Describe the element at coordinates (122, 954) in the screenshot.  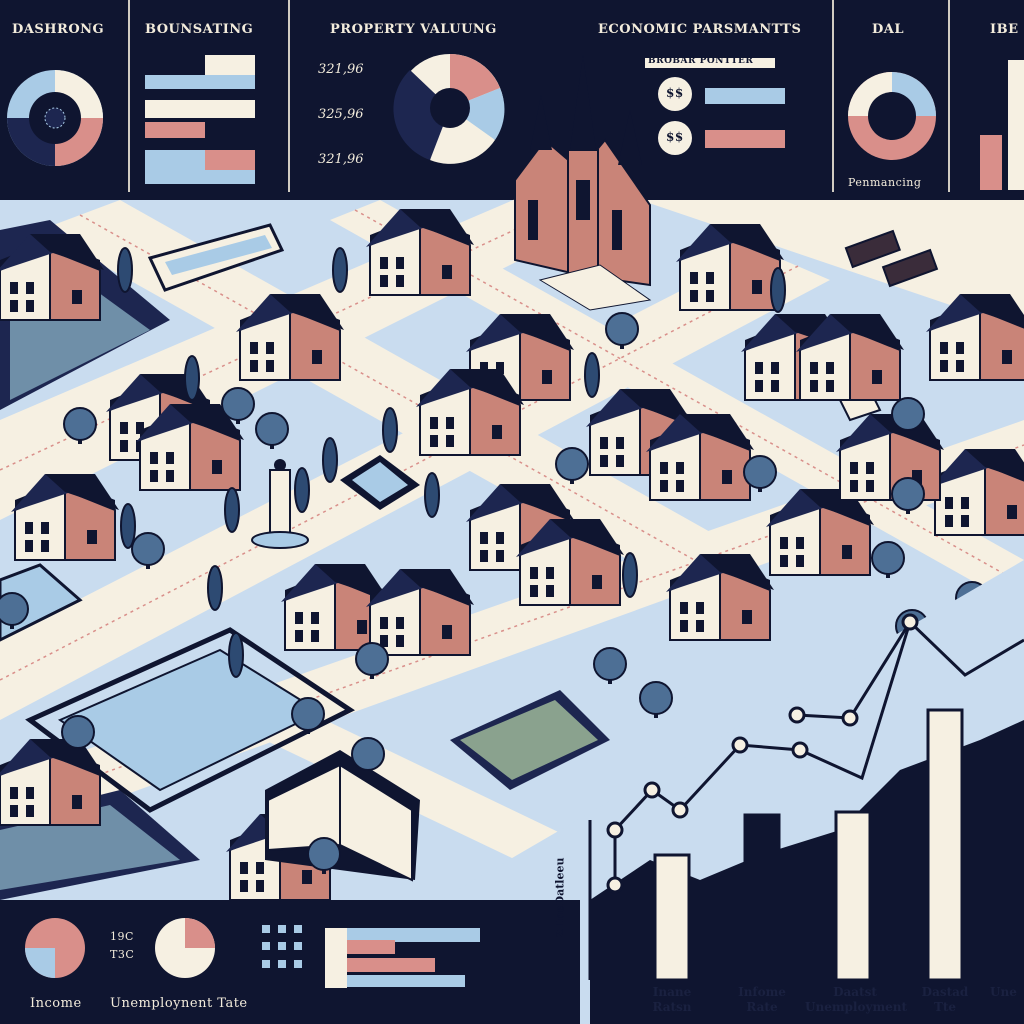
I see `footer-value-b: T3C` at that location.